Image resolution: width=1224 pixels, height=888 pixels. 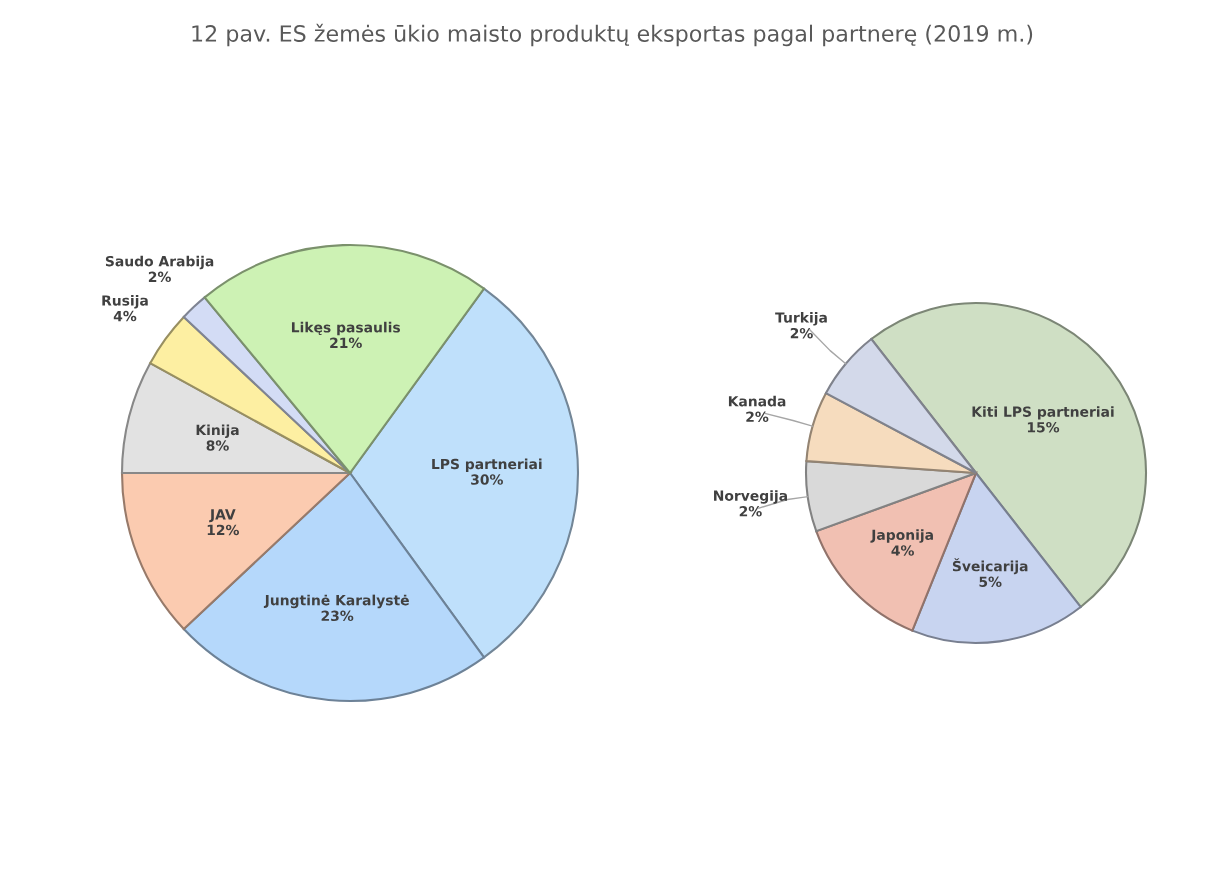 What do you see at coordinates (223, 530) in the screenshot?
I see `data-label: 12%` at bounding box center [223, 530].